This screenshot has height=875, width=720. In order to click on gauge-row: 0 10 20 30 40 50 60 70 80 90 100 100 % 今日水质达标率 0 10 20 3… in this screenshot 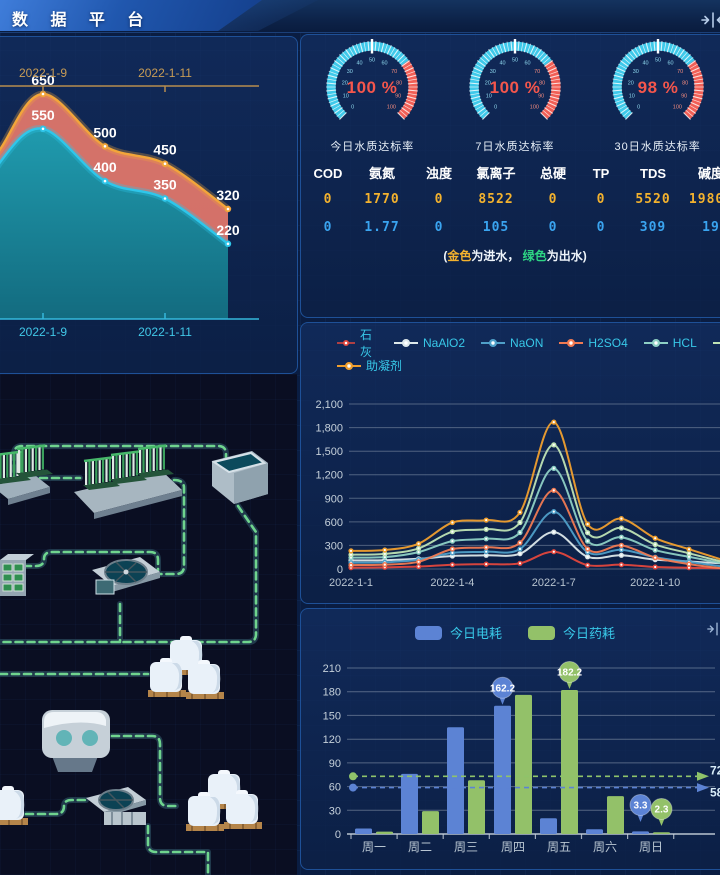, I will do `click(510, 94)`.